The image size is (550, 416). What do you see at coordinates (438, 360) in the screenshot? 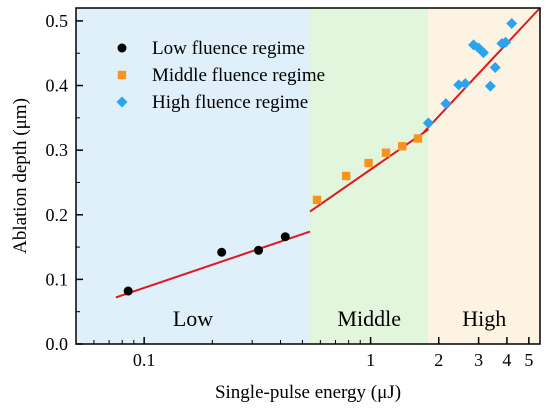
I see `x-tick-label: 2` at bounding box center [438, 360].